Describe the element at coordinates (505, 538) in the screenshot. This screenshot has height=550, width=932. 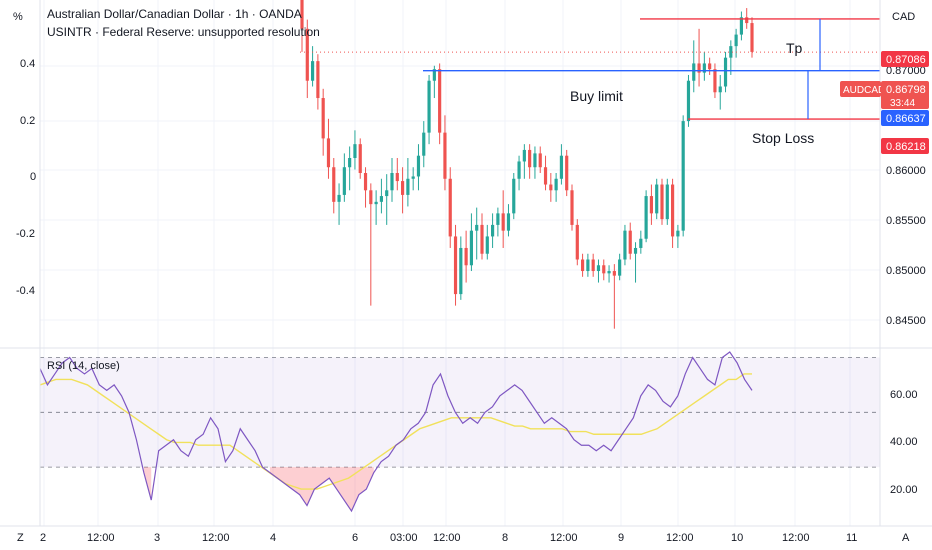
I see `time-tick-8: 8` at that location.